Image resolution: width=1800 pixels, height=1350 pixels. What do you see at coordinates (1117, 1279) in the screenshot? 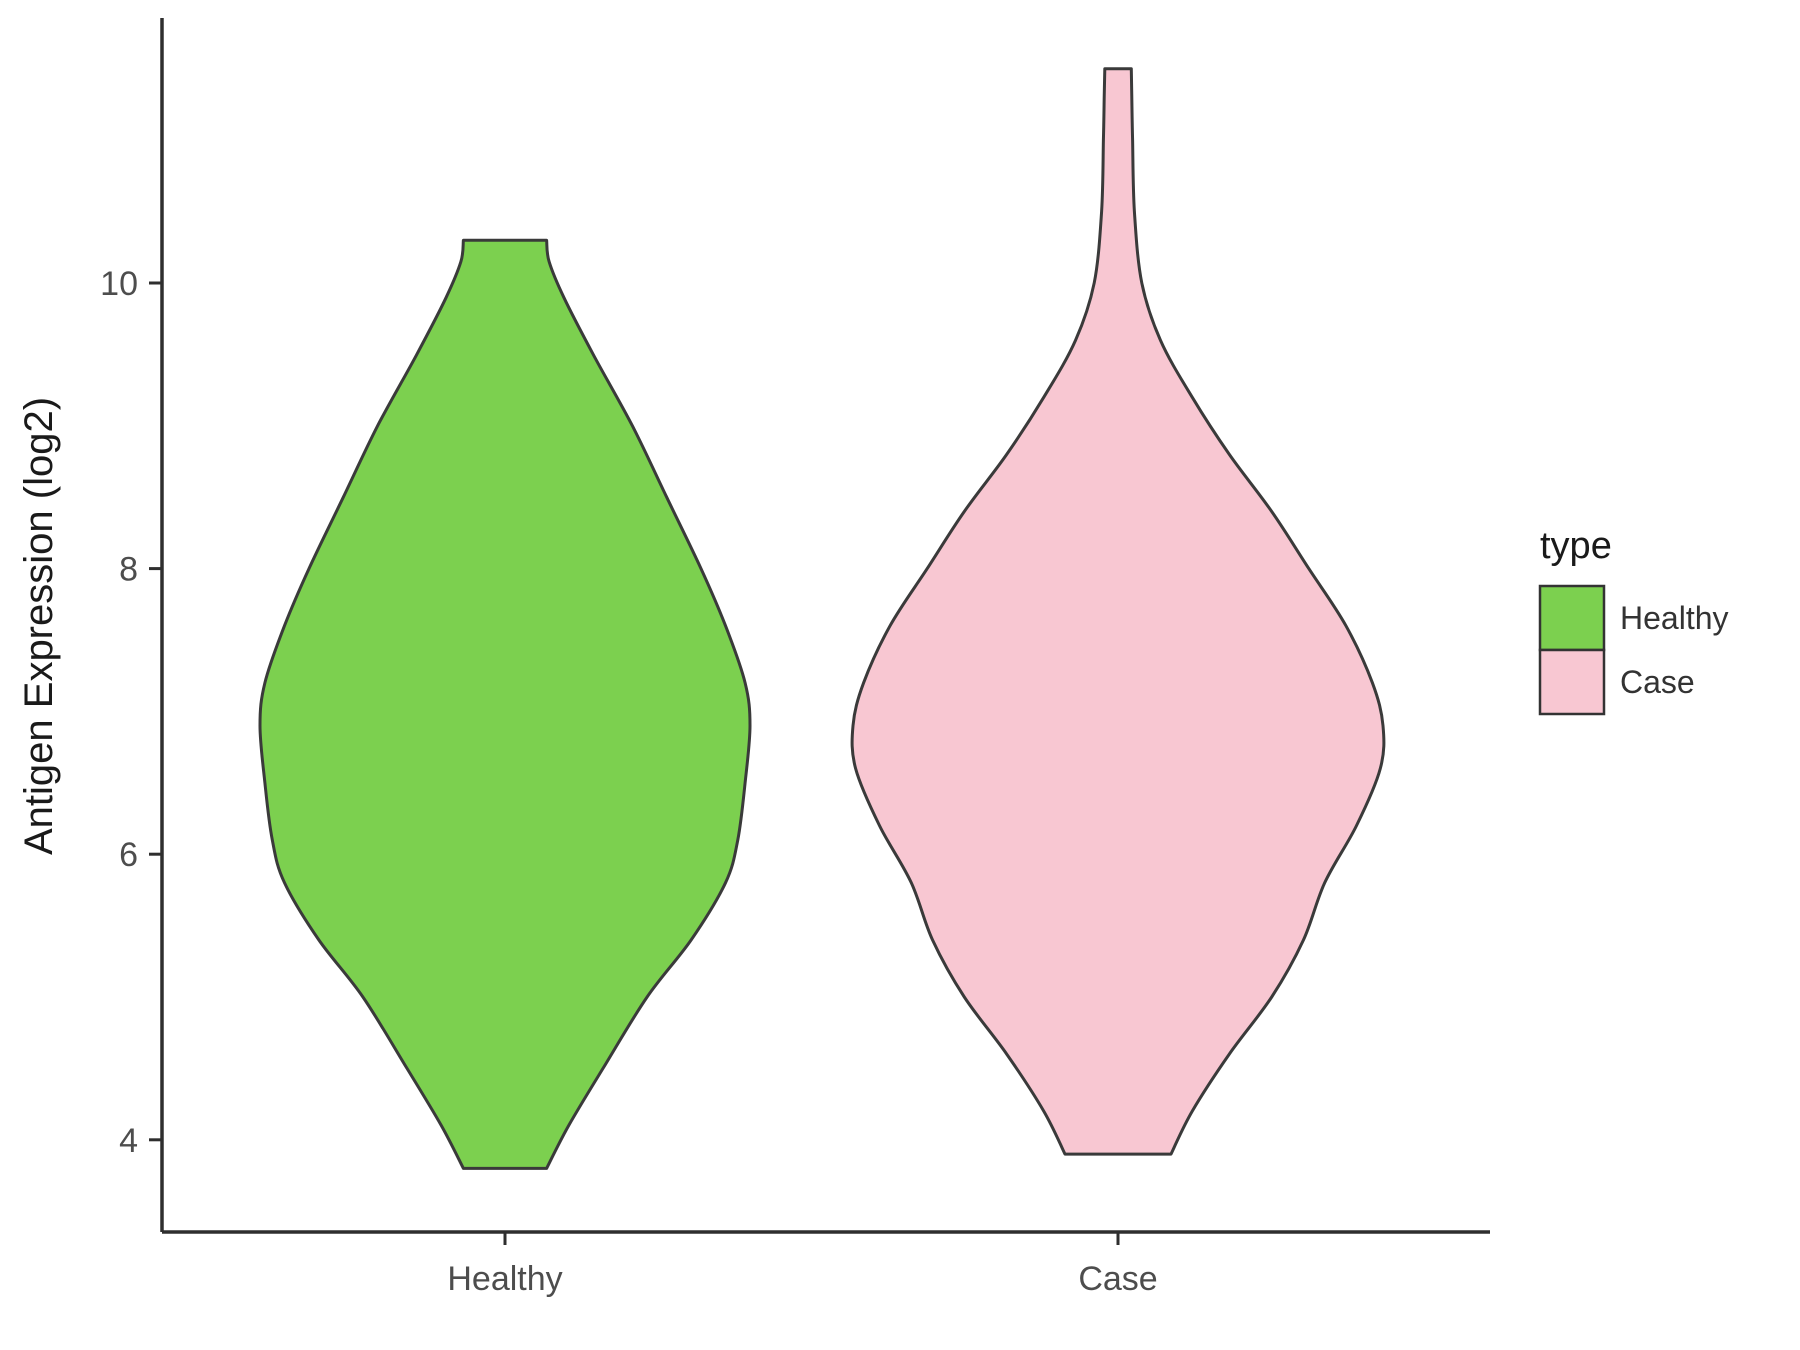
I see `x-tick-label-case: Case` at bounding box center [1117, 1279].